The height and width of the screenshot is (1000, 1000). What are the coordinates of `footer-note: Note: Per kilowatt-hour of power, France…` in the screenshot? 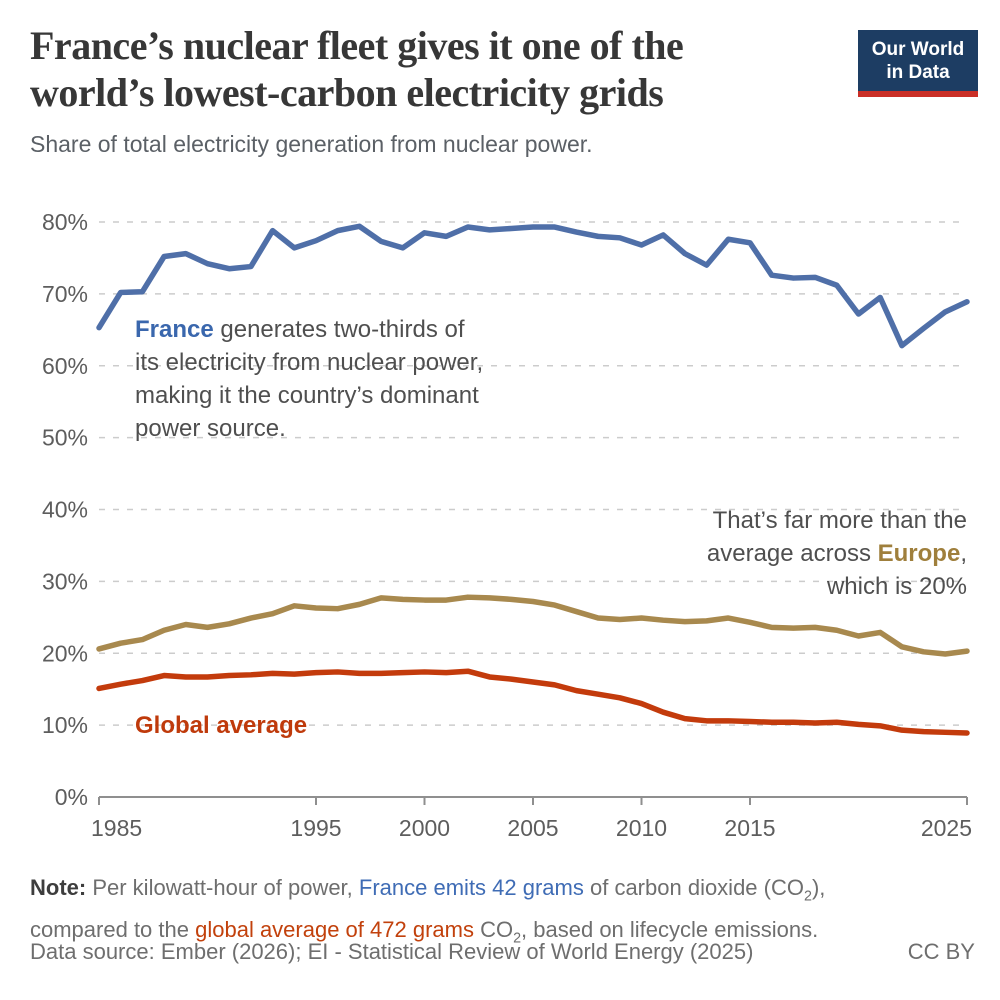 It's located at (502, 913).